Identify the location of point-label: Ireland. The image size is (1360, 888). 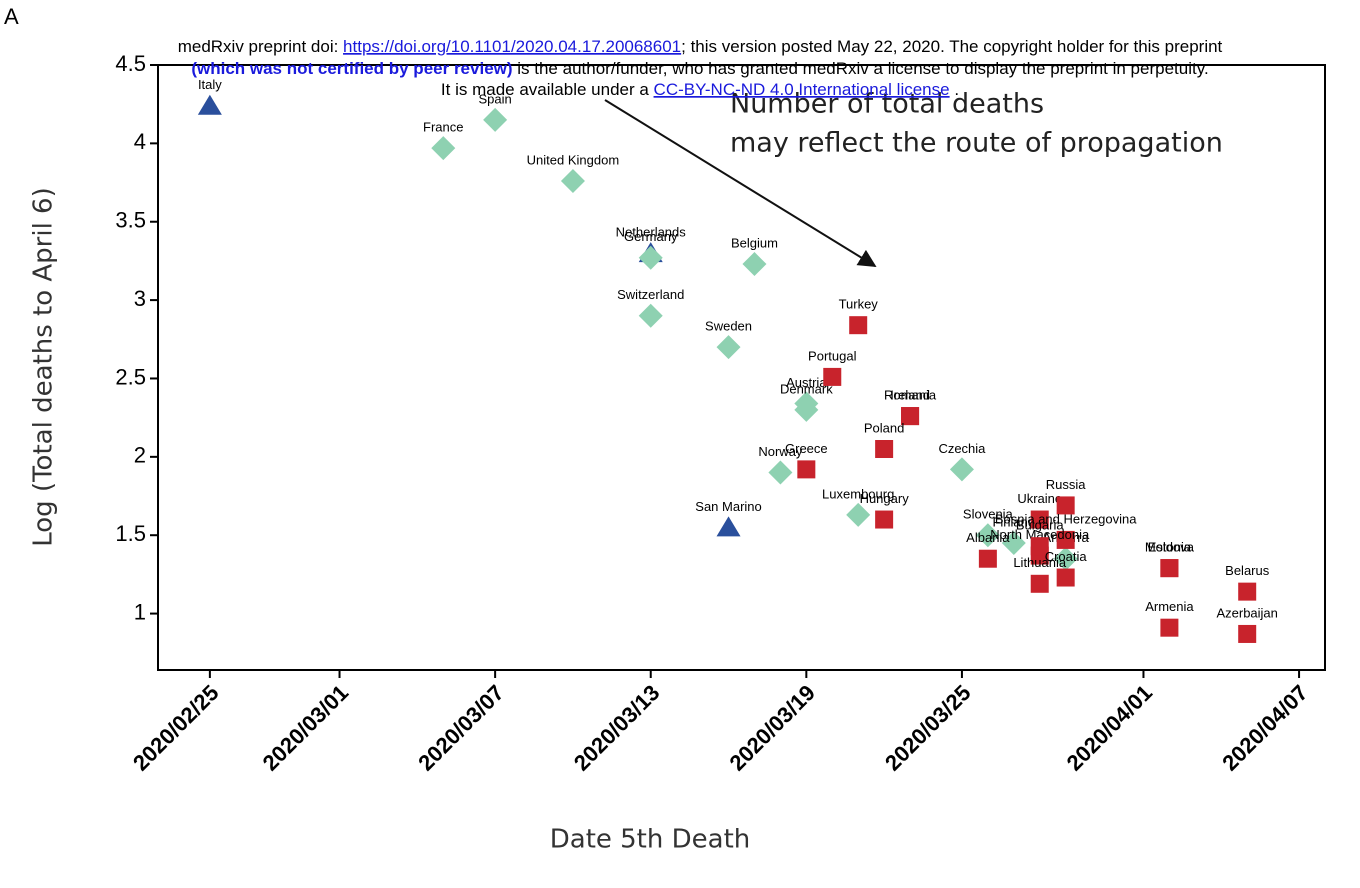
(910, 395).